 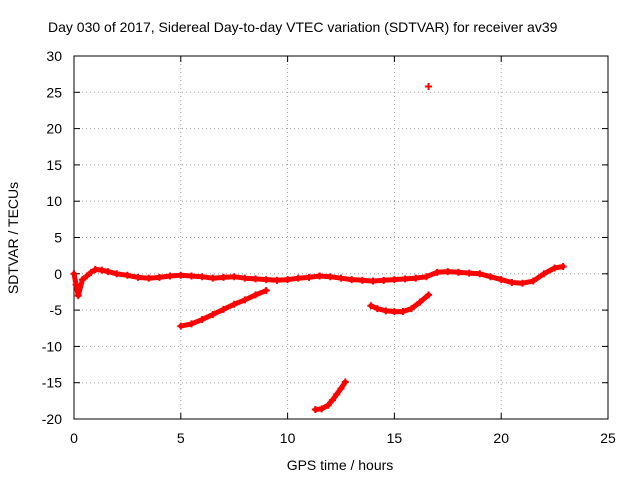 What do you see at coordinates (52, 346) in the screenshot?
I see `y-tick-label: -10` at bounding box center [52, 346].